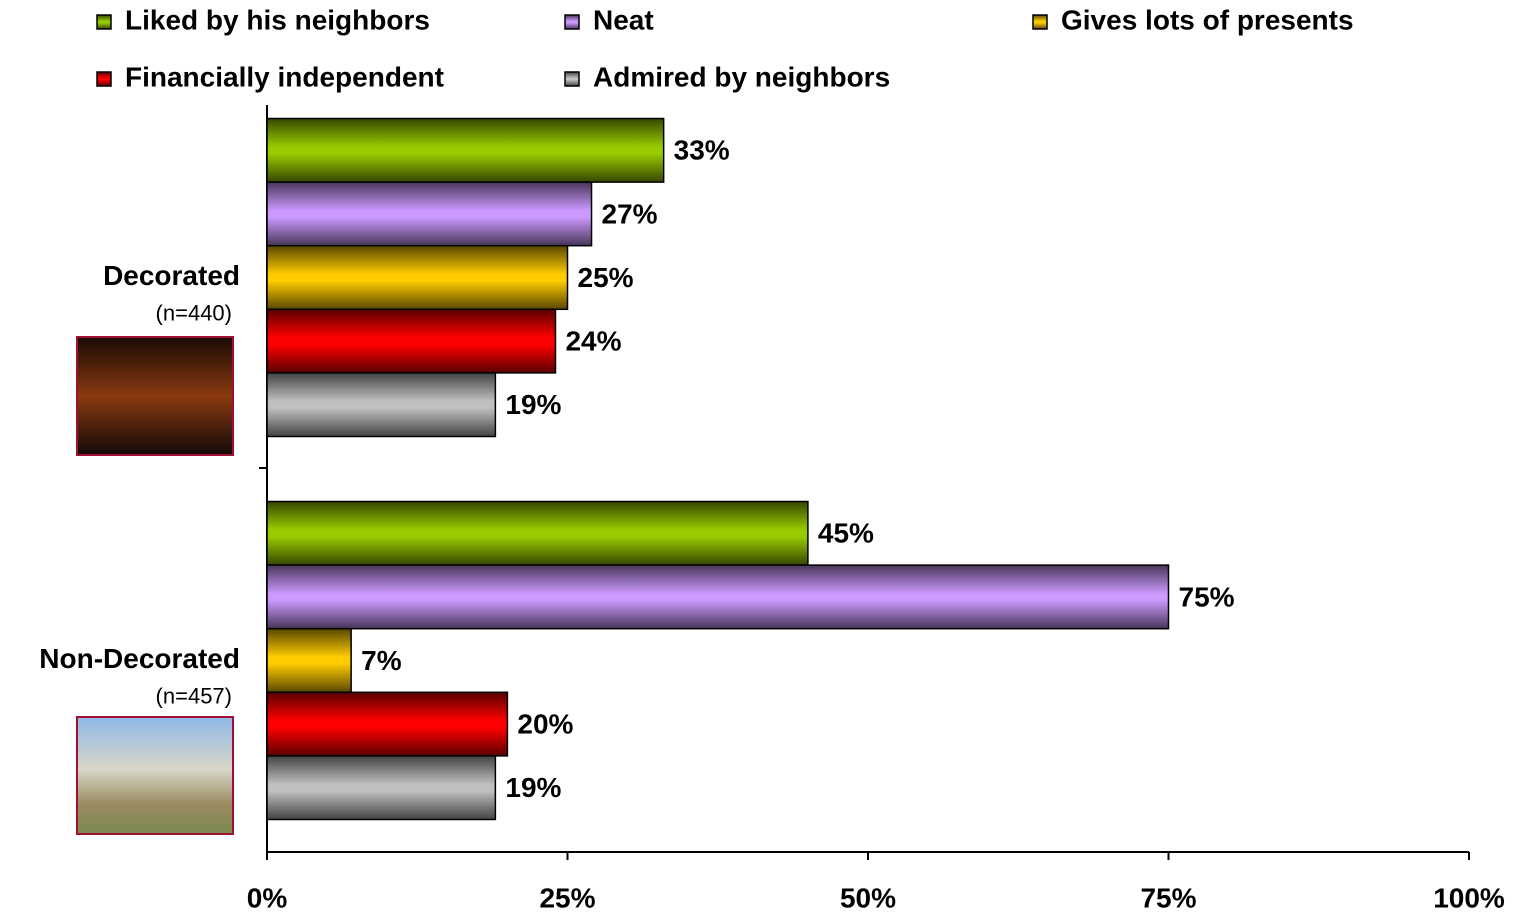 The image size is (1520, 917). What do you see at coordinates (567, 897) in the screenshot?
I see `x-tick-label: 25%` at bounding box center [567, 897].